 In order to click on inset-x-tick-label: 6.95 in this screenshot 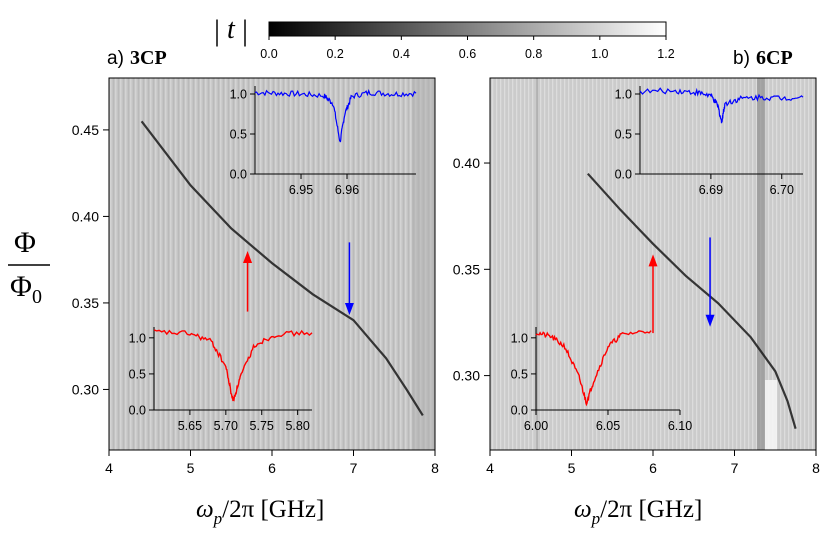, I will do `click(301, 190)`.